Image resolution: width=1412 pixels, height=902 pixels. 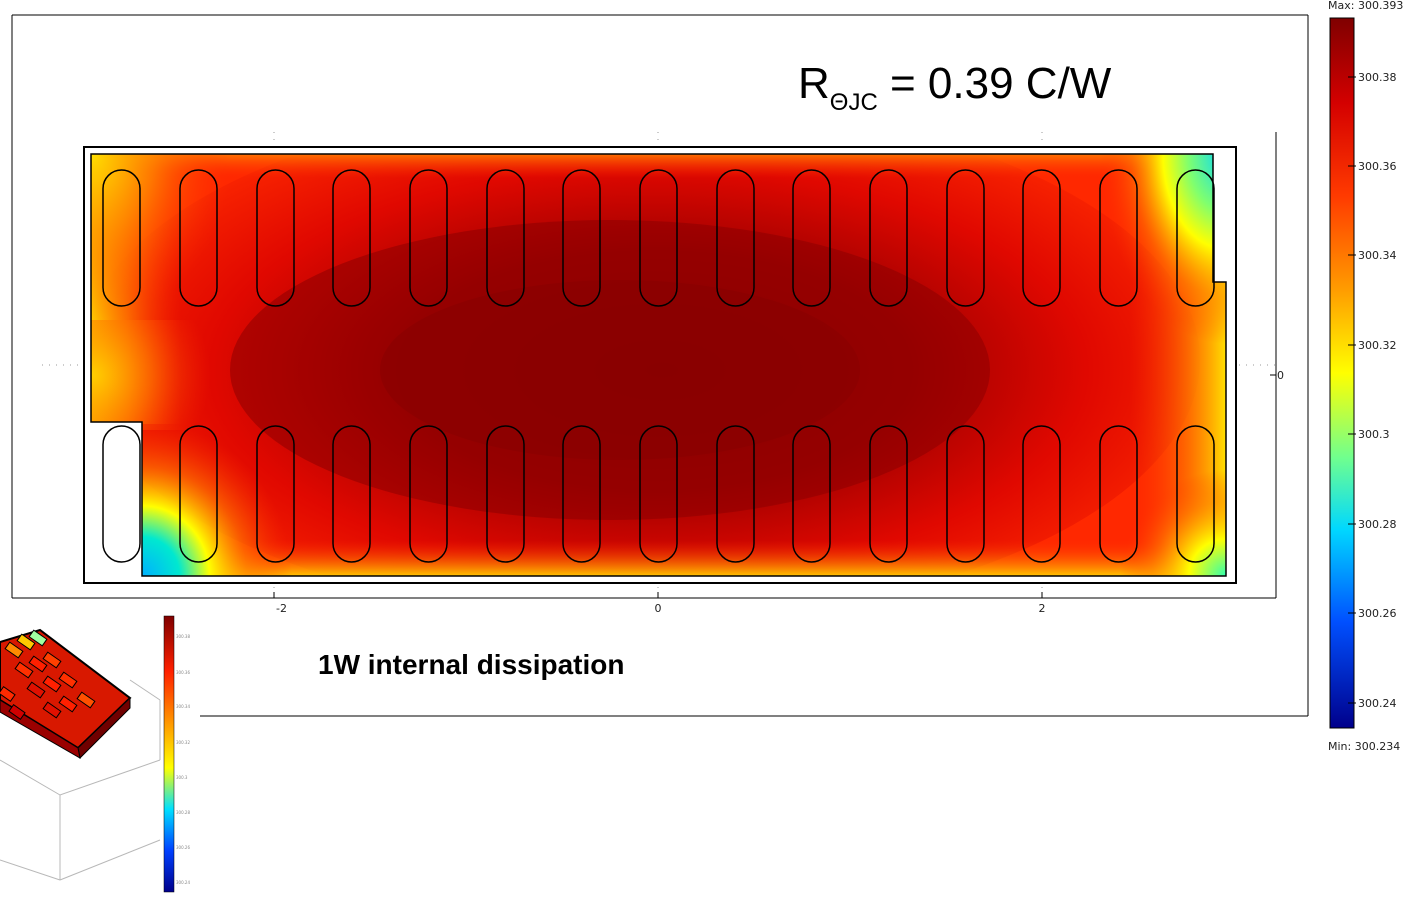 What do you see at coordinates (1377, 703) in the screenshot?
I see `colorbar-tick-label: 300.24` at bounding box center [1377, 703].